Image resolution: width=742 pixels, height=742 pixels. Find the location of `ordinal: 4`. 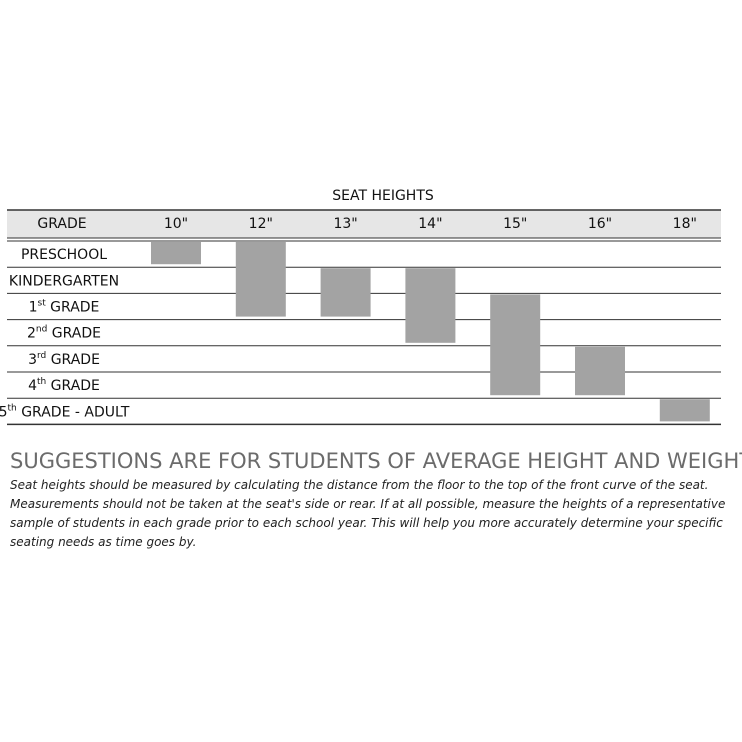

ordinal: 4 is located at coordinates (32, 386).